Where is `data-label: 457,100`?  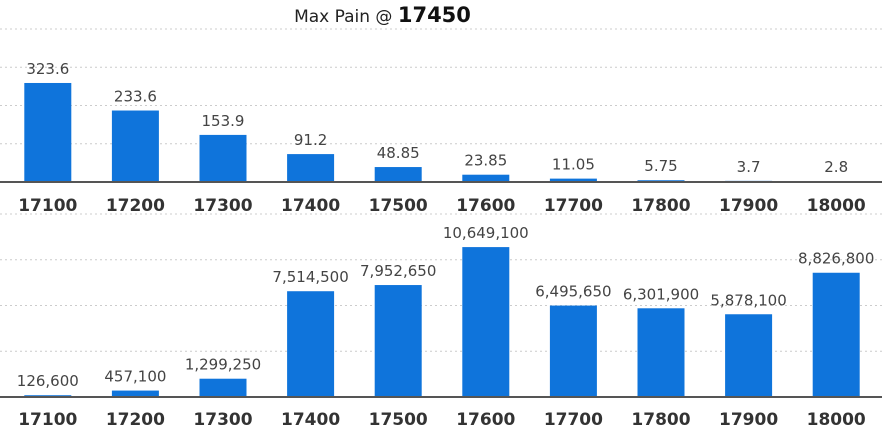
data-label: 457,100 is located at coordinates (135, 377).